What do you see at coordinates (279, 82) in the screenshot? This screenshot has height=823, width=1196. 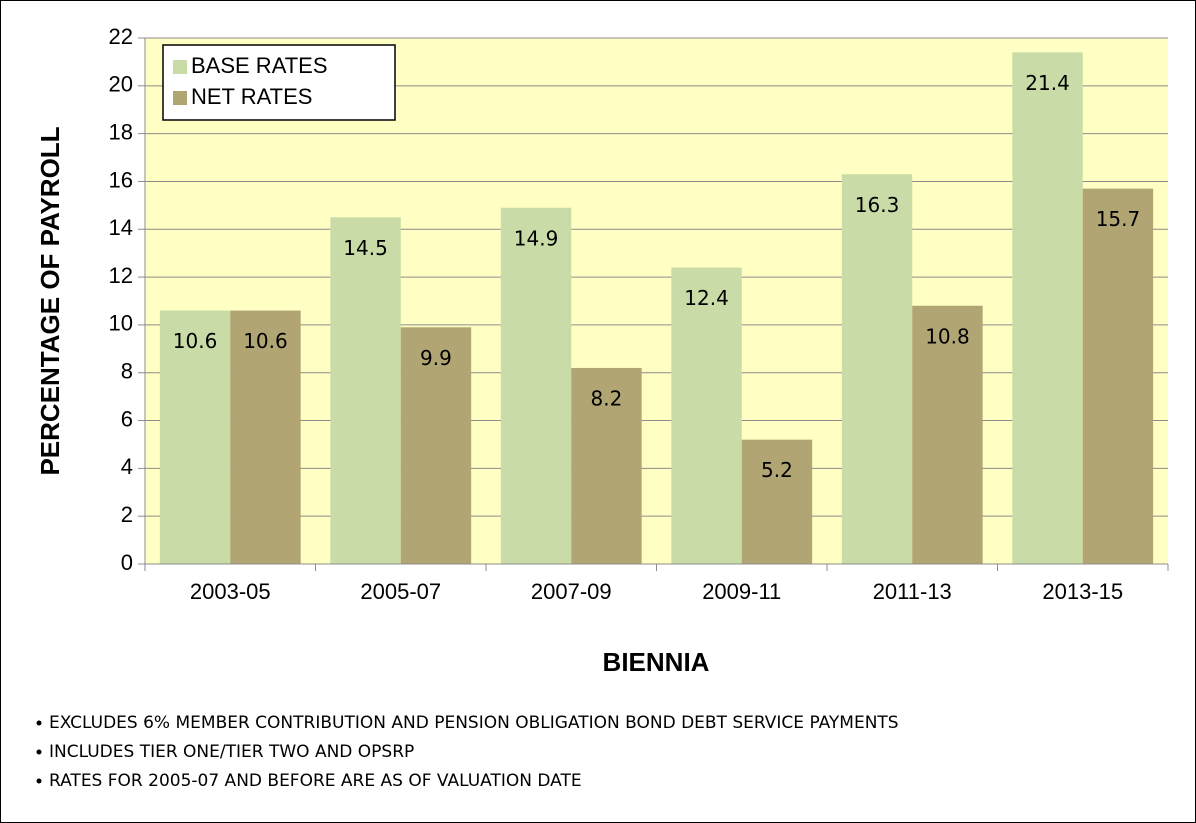 I see `legend-box` at bounding box center [279, 82].